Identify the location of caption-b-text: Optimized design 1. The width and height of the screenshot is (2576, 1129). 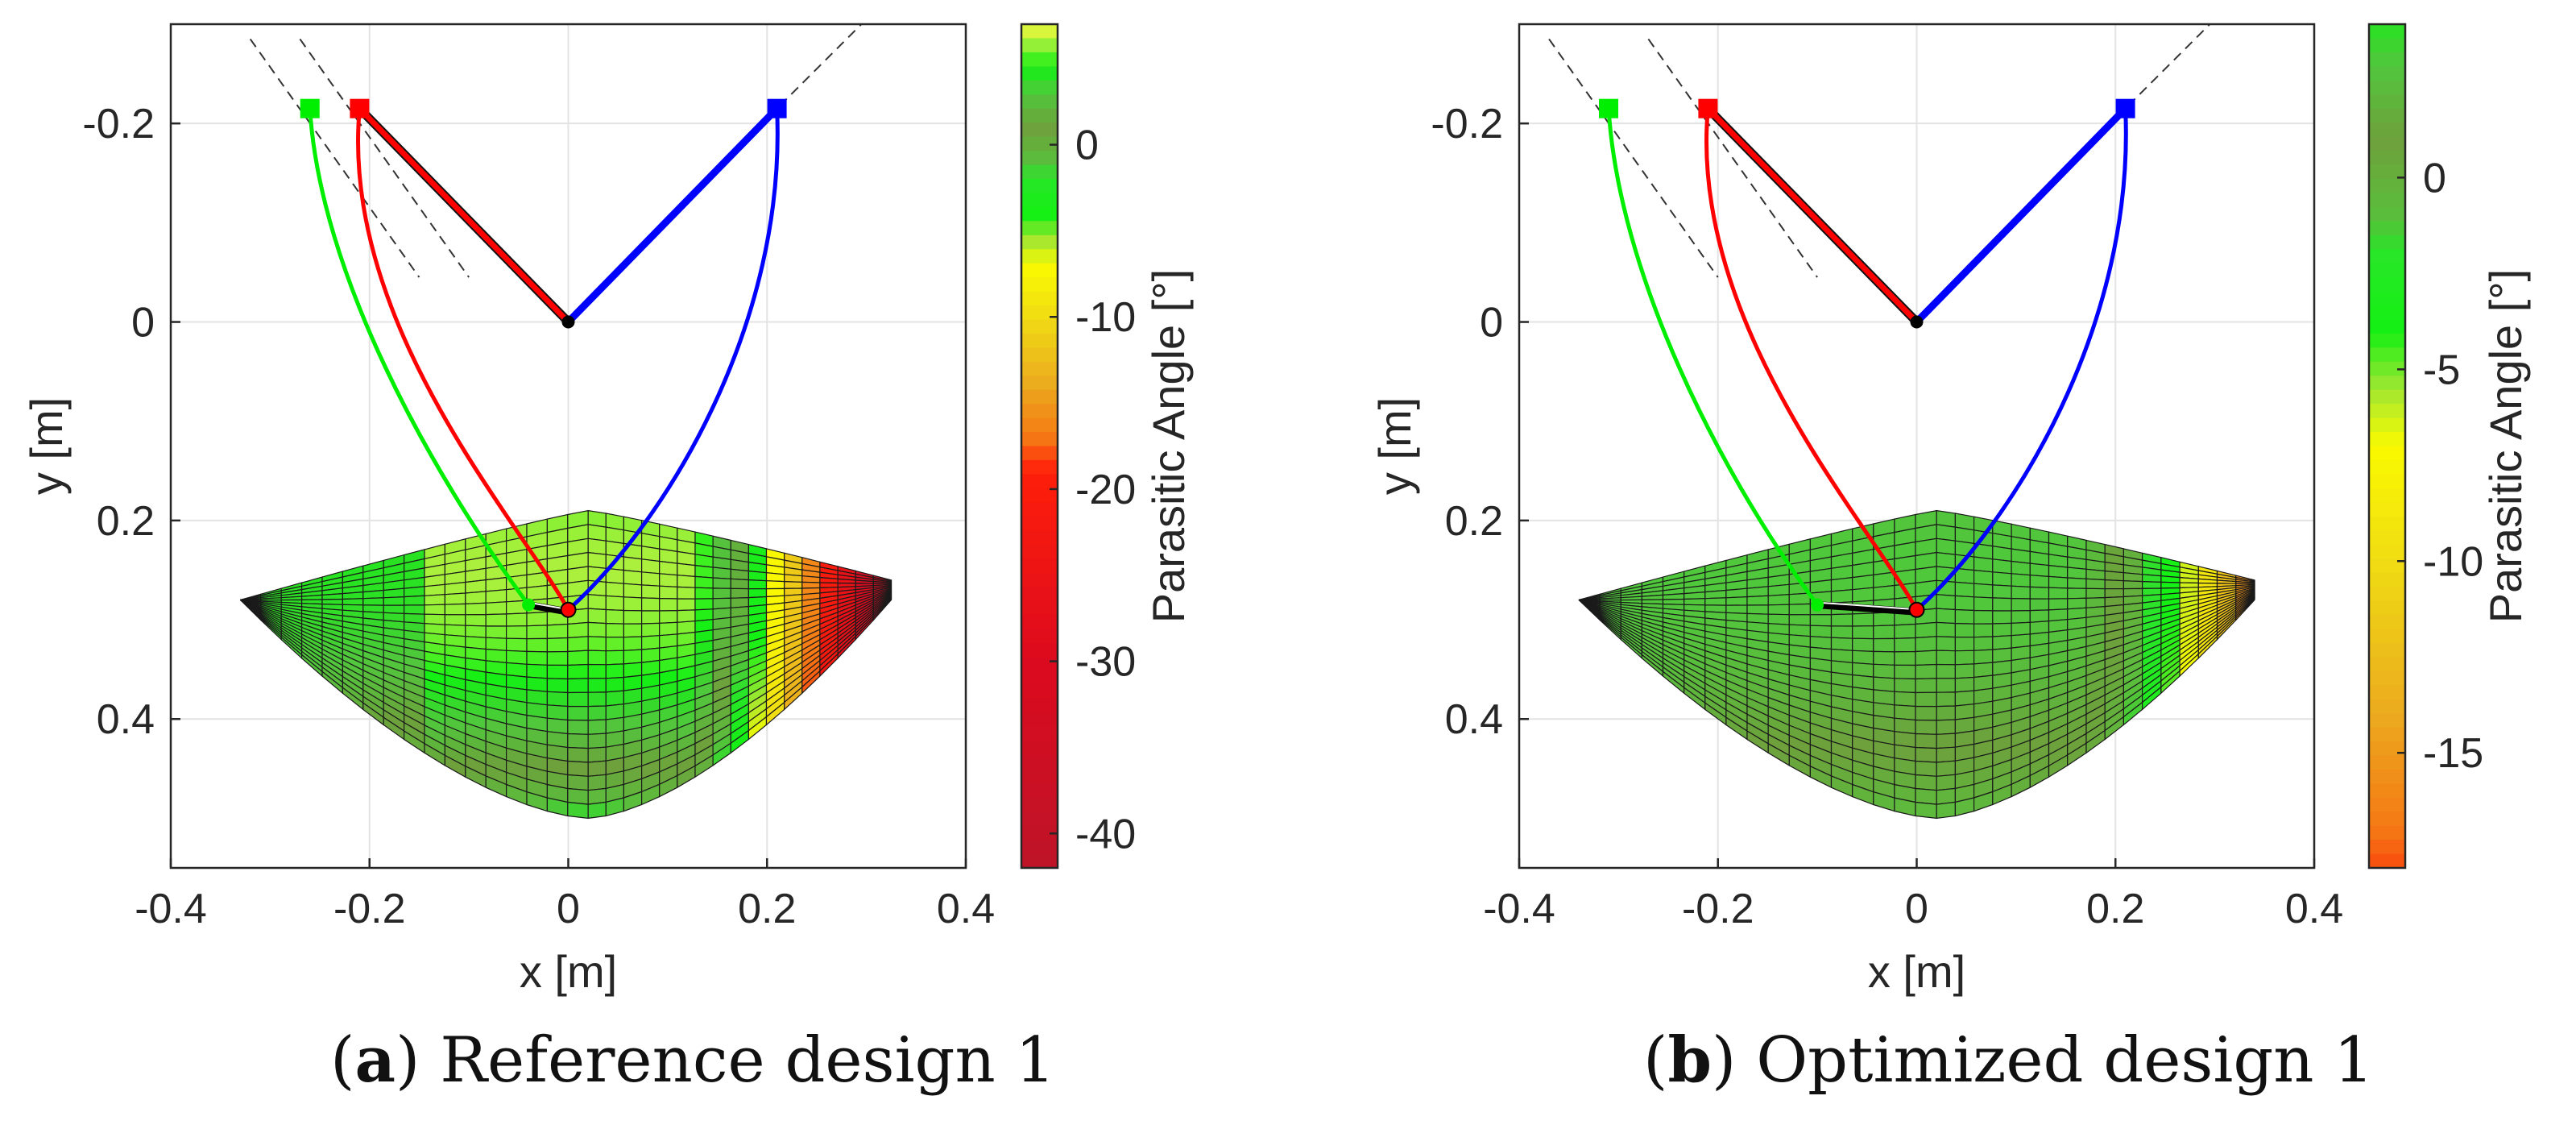
(2065, 1061).